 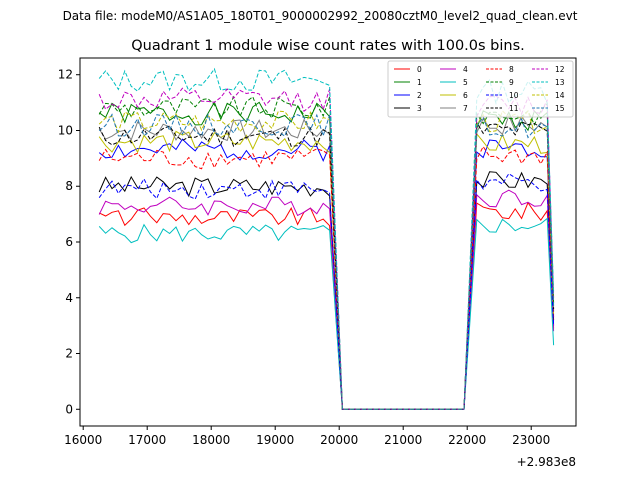 What do you see at coordinates (546, 462) in the screenshot?
I see `x-offset-label: +2.983e8` at bounding box center [546, 462].